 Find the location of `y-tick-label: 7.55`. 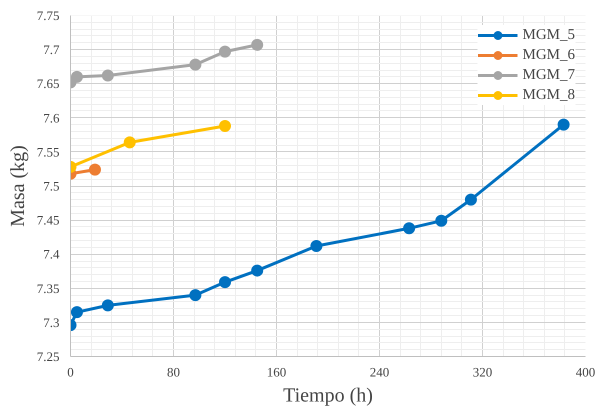

y-tick-label: 7.55 is located at coordinates (48, 152).